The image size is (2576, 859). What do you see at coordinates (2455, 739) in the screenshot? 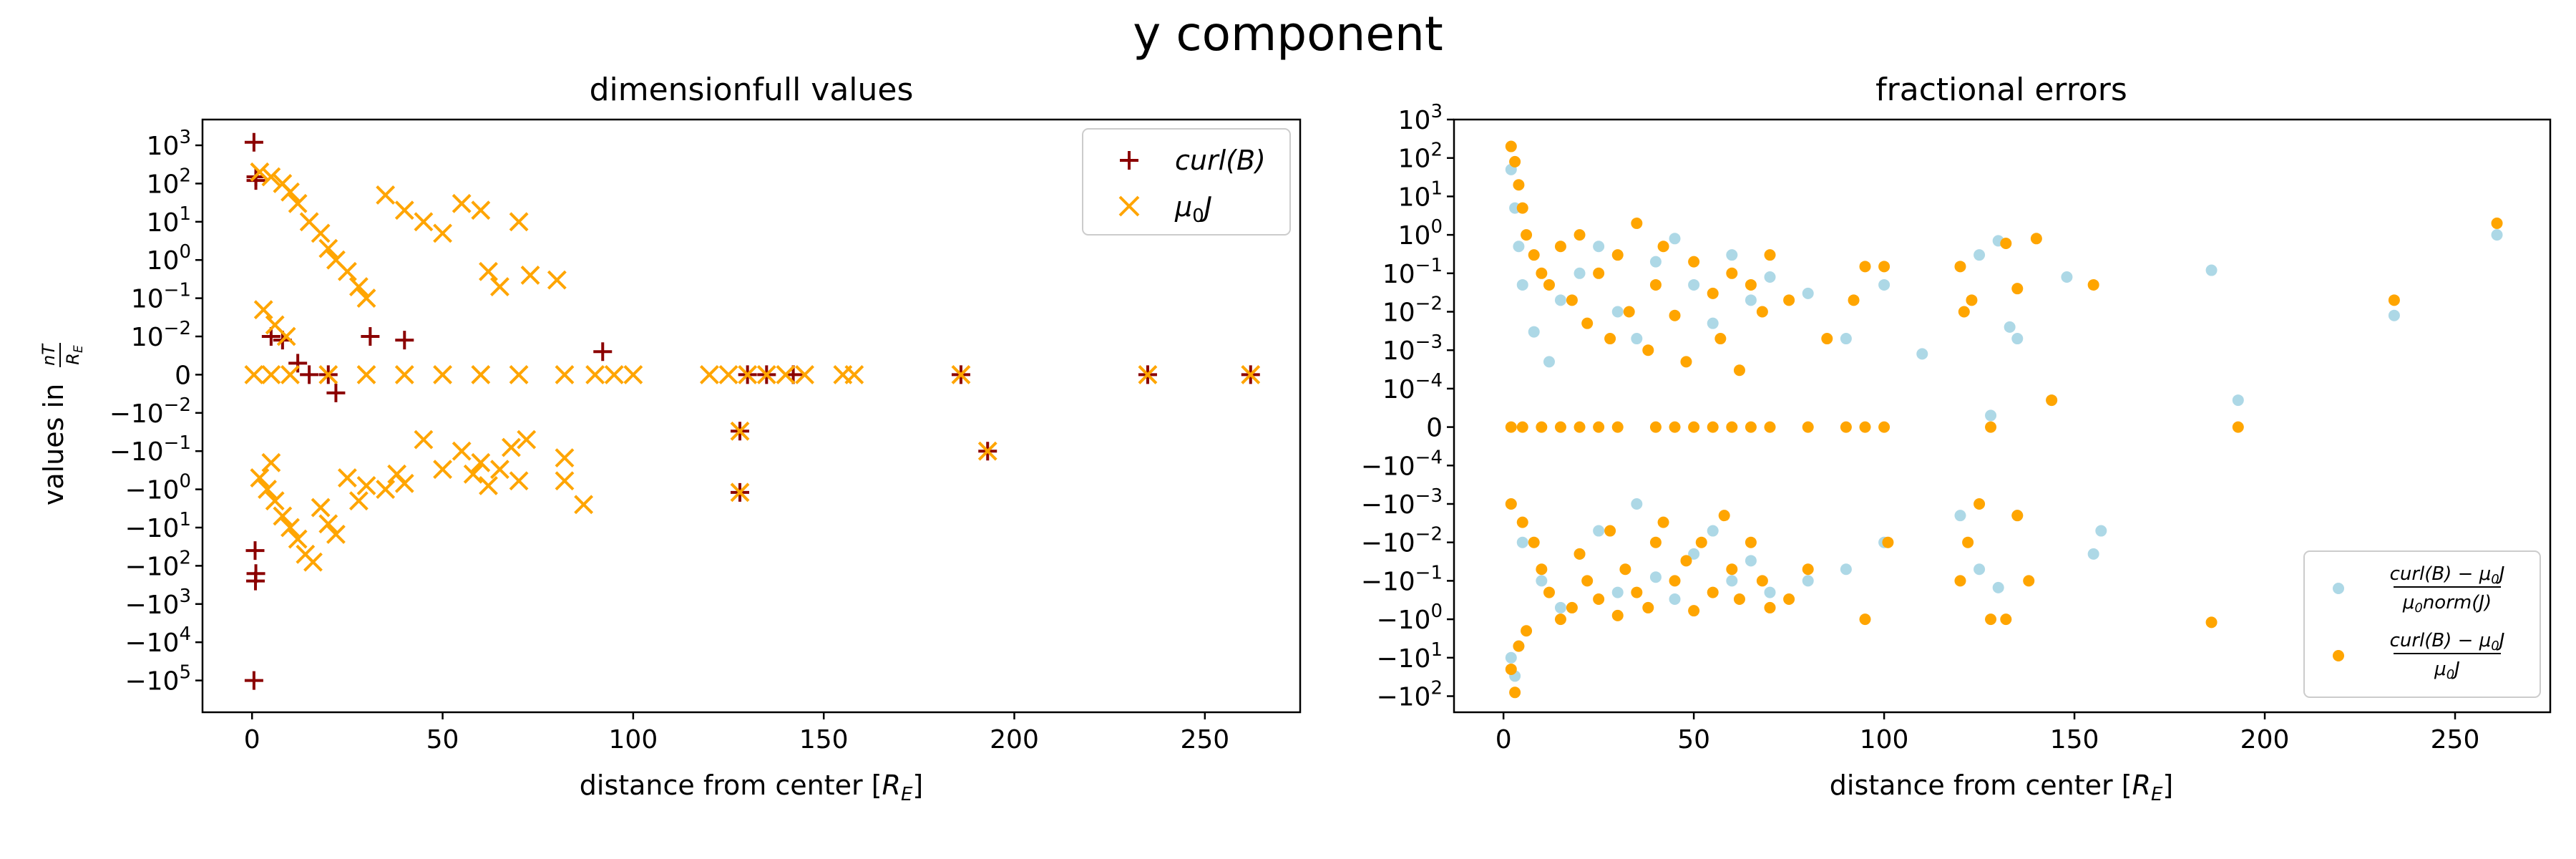
I see `x-tick-label: 250` at bounding box center [2455, 739].